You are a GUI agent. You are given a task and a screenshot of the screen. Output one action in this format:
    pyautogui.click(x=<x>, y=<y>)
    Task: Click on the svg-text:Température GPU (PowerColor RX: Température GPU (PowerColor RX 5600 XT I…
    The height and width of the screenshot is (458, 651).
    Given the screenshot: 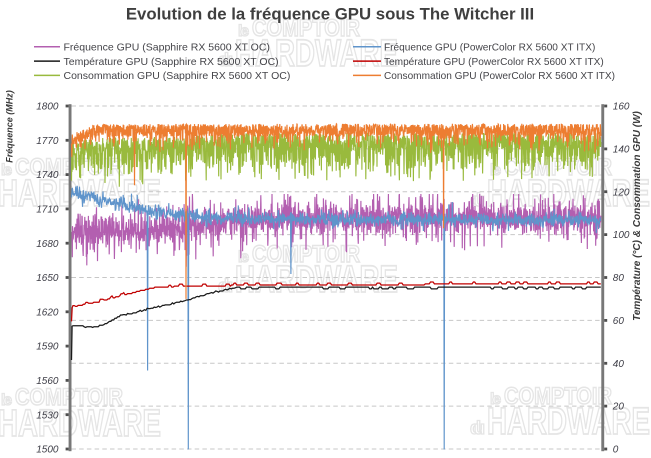 What is the action you would take?
    pyautogui.click(x=494, y=62)
    